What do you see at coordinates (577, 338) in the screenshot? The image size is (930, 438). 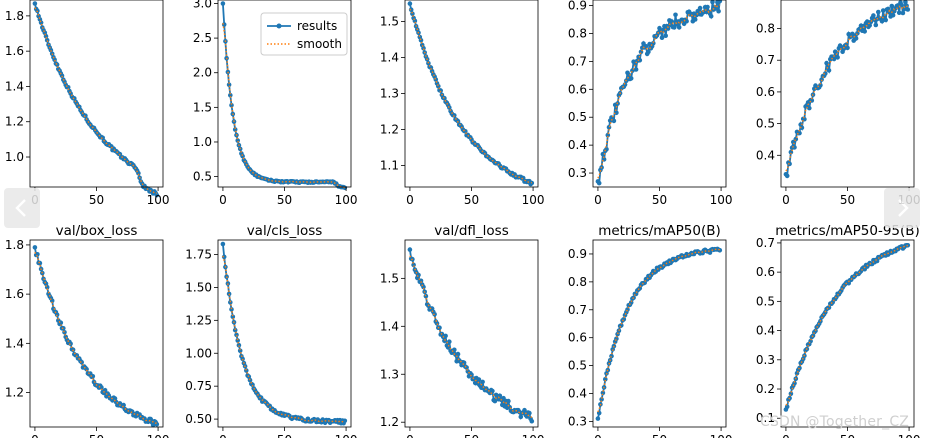 I see `y-tick-label: 0.6` at bounding box center [577, 338].